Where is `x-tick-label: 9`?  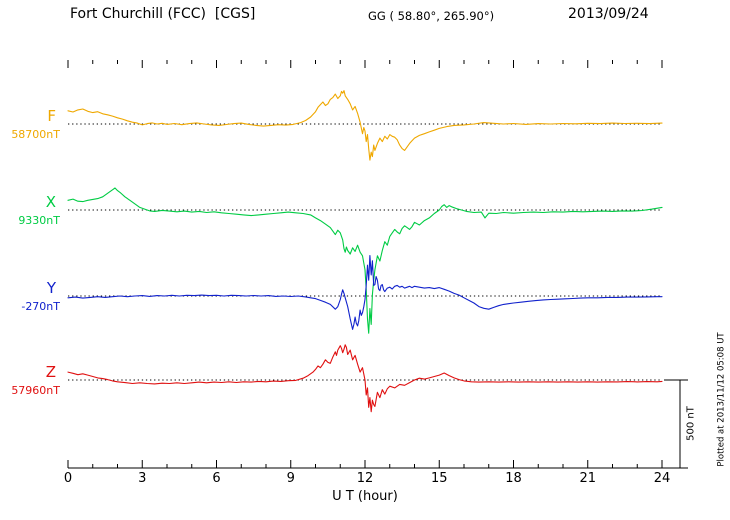 x-tick-label: 9 is located at coordinates (290, 478).